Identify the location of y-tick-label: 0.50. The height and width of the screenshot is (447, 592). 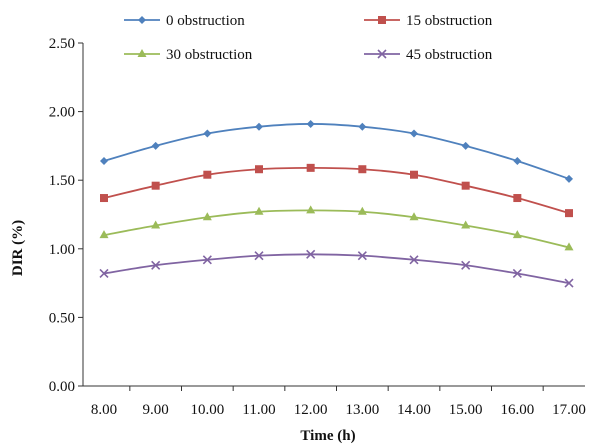
(62, 318).